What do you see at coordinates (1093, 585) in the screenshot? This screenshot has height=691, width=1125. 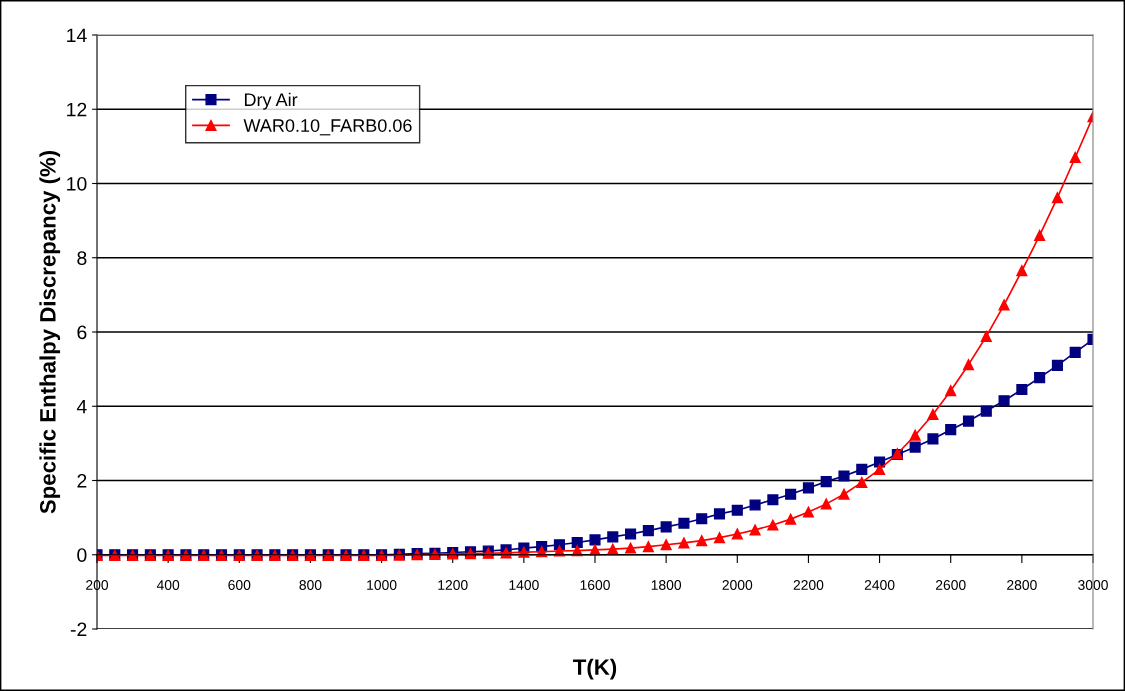 I see `x-tick-label: 3000` at bounding box center [1093, 585].